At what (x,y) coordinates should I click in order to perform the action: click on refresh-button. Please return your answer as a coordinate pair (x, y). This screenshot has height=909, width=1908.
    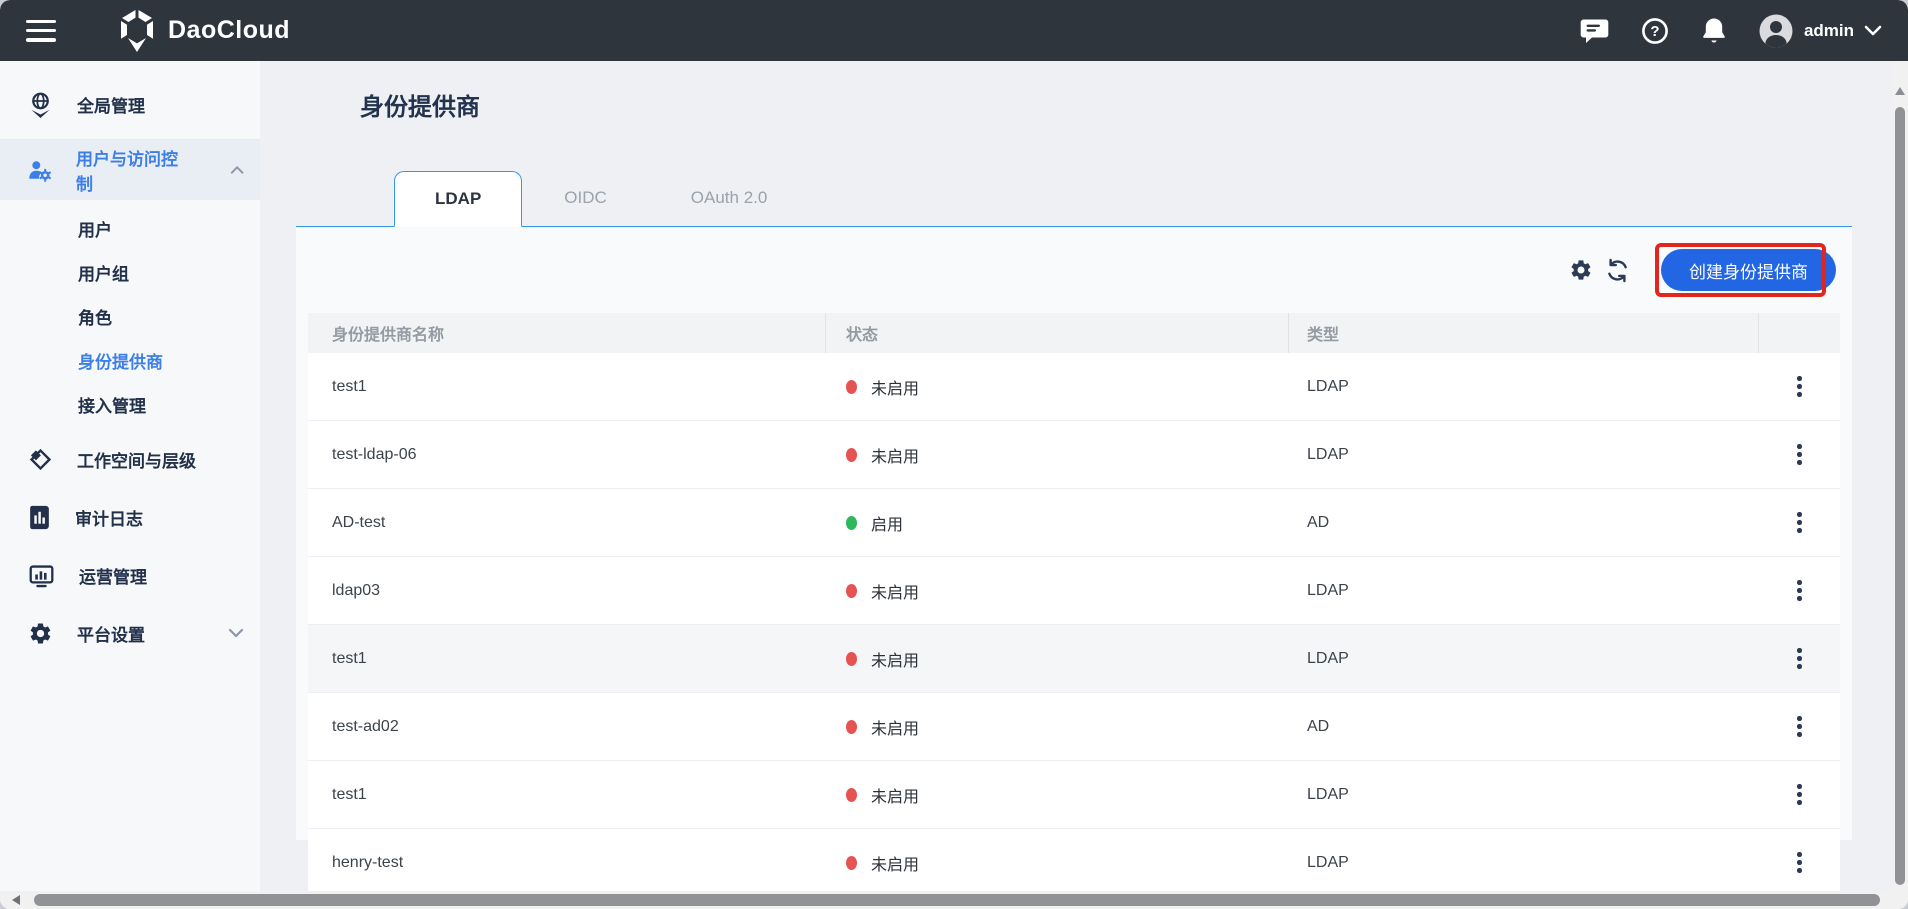
    Looking at the image, I should click on (1617, 270).